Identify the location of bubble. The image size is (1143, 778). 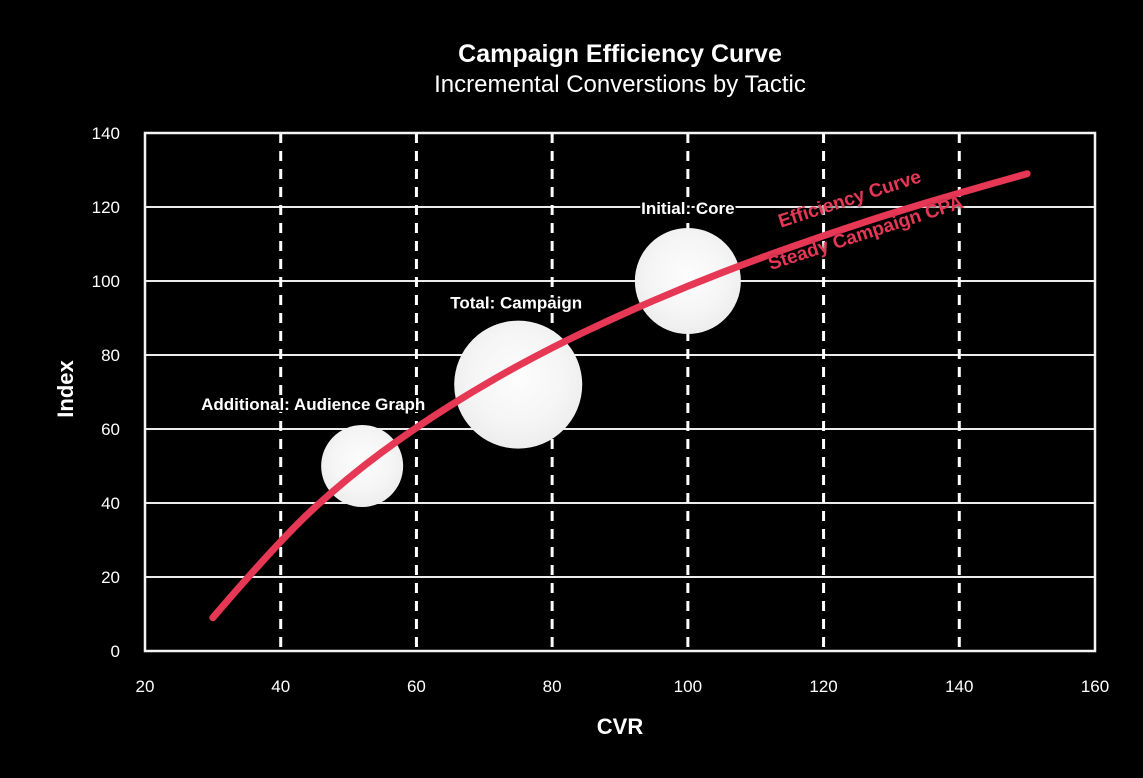
(687, 281).